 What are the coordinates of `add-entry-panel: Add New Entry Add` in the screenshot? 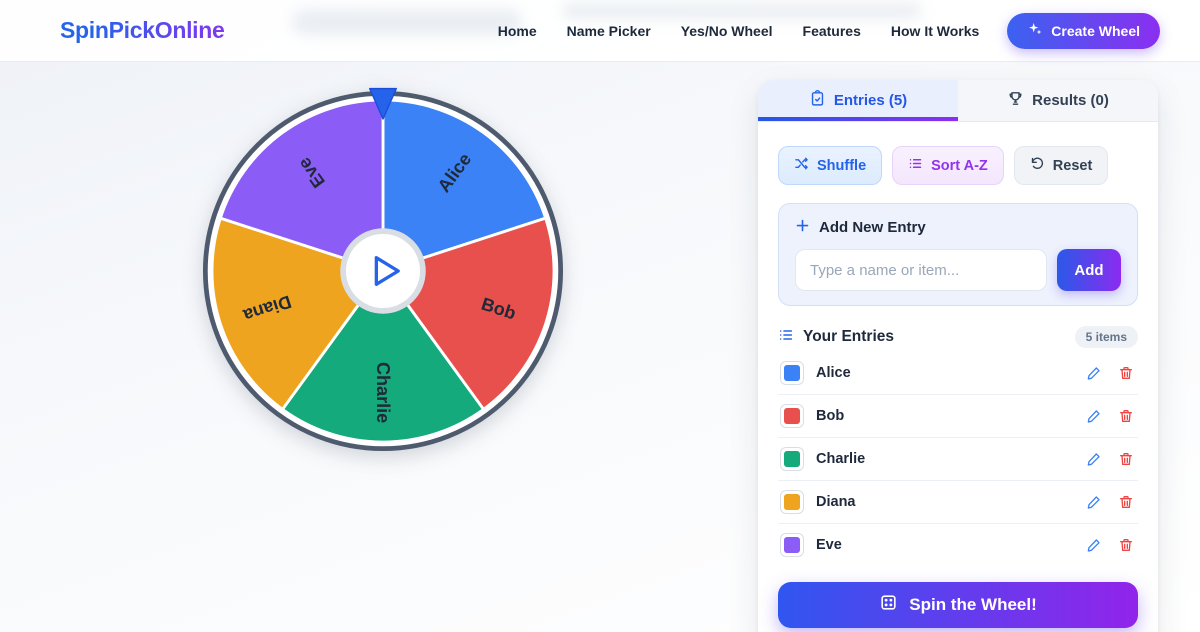 It's located at (958, 254).